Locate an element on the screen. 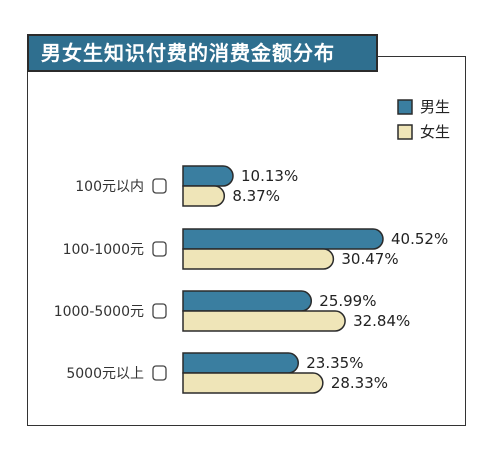 The height and width of the screenshot is (456, 500). value-label-1-0: 8.37% is located at coordinates (256, 196).